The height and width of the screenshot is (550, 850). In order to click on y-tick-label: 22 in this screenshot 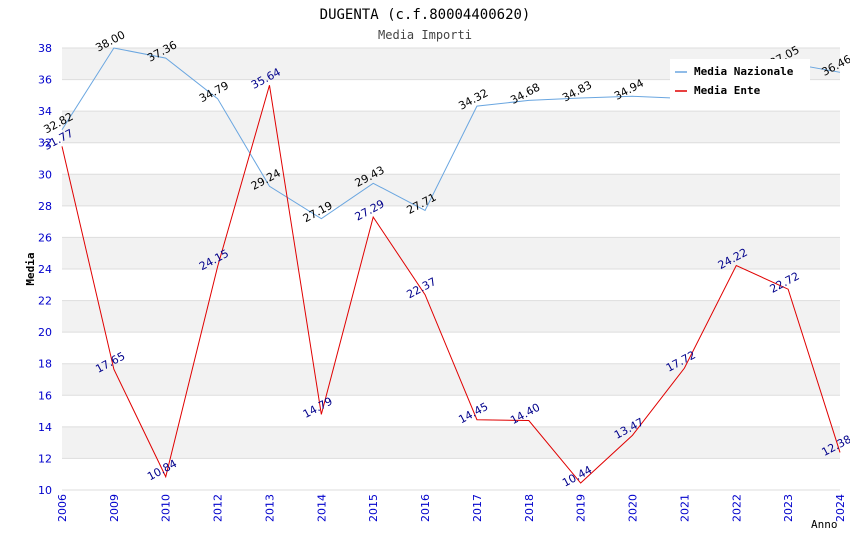, I will do `click(45, 301)`.